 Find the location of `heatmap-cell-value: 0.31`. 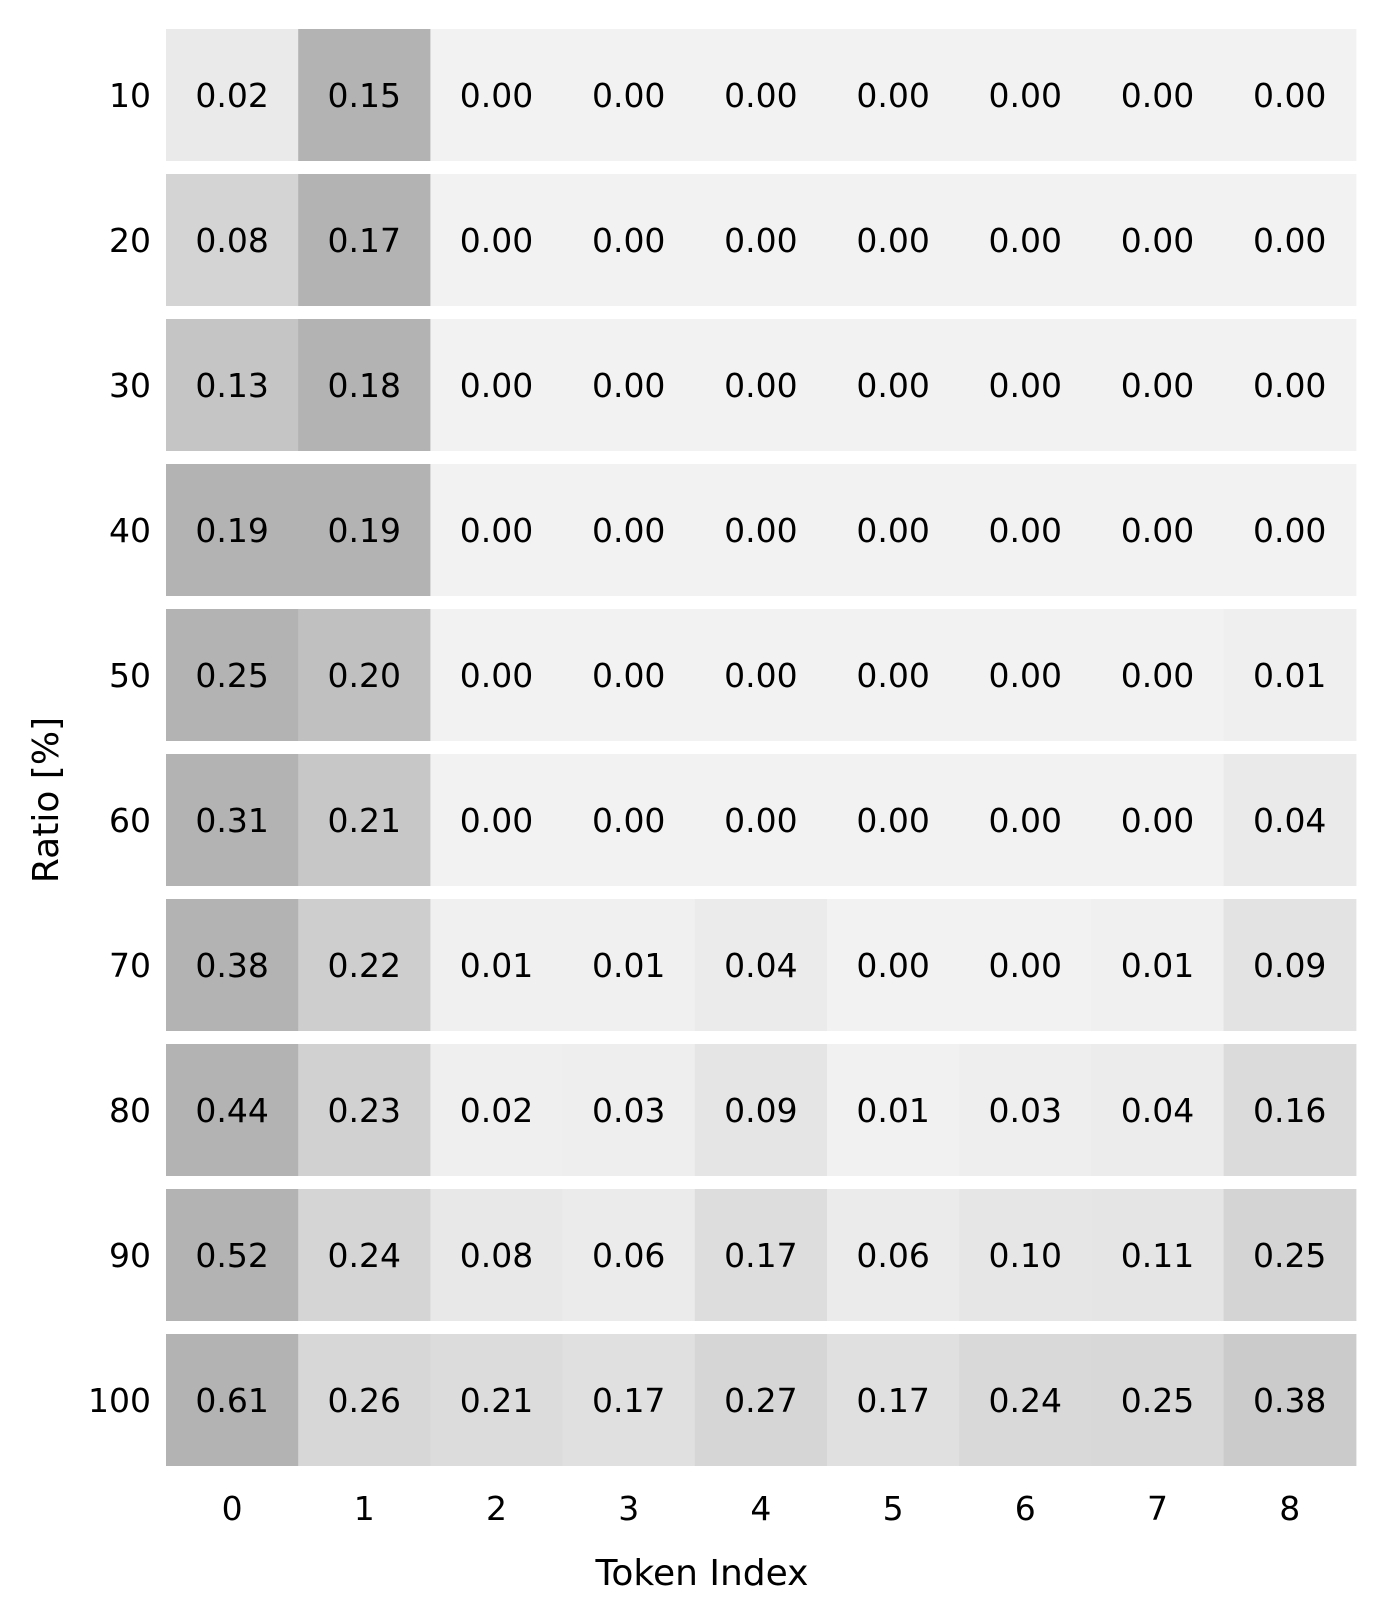

heatmap-cell-value: 0.31 is located at coordinates (231, 820).